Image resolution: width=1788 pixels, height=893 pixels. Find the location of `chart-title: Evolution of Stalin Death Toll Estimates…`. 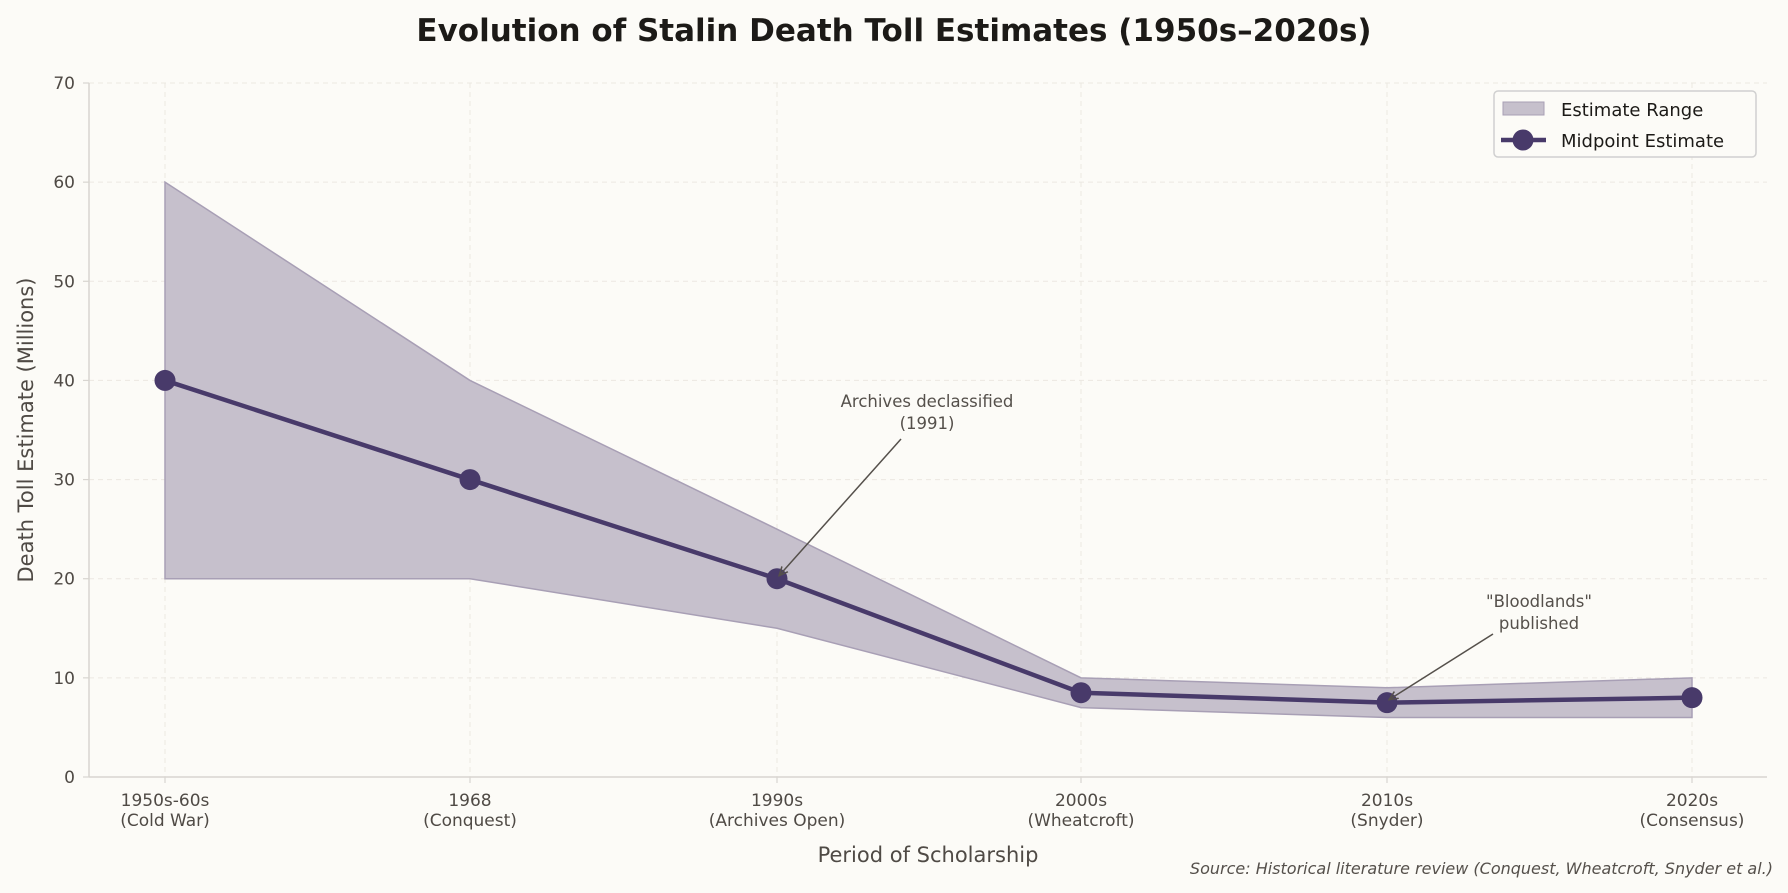

chart-title: Evolution of Stalin Death Toll Estimates… is located at coordinates (893, 31).